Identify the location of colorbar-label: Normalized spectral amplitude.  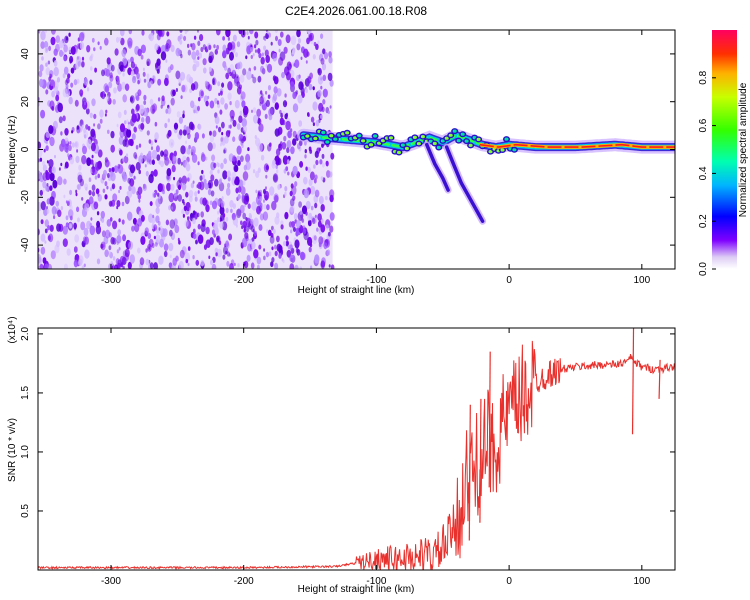
(743, 149).